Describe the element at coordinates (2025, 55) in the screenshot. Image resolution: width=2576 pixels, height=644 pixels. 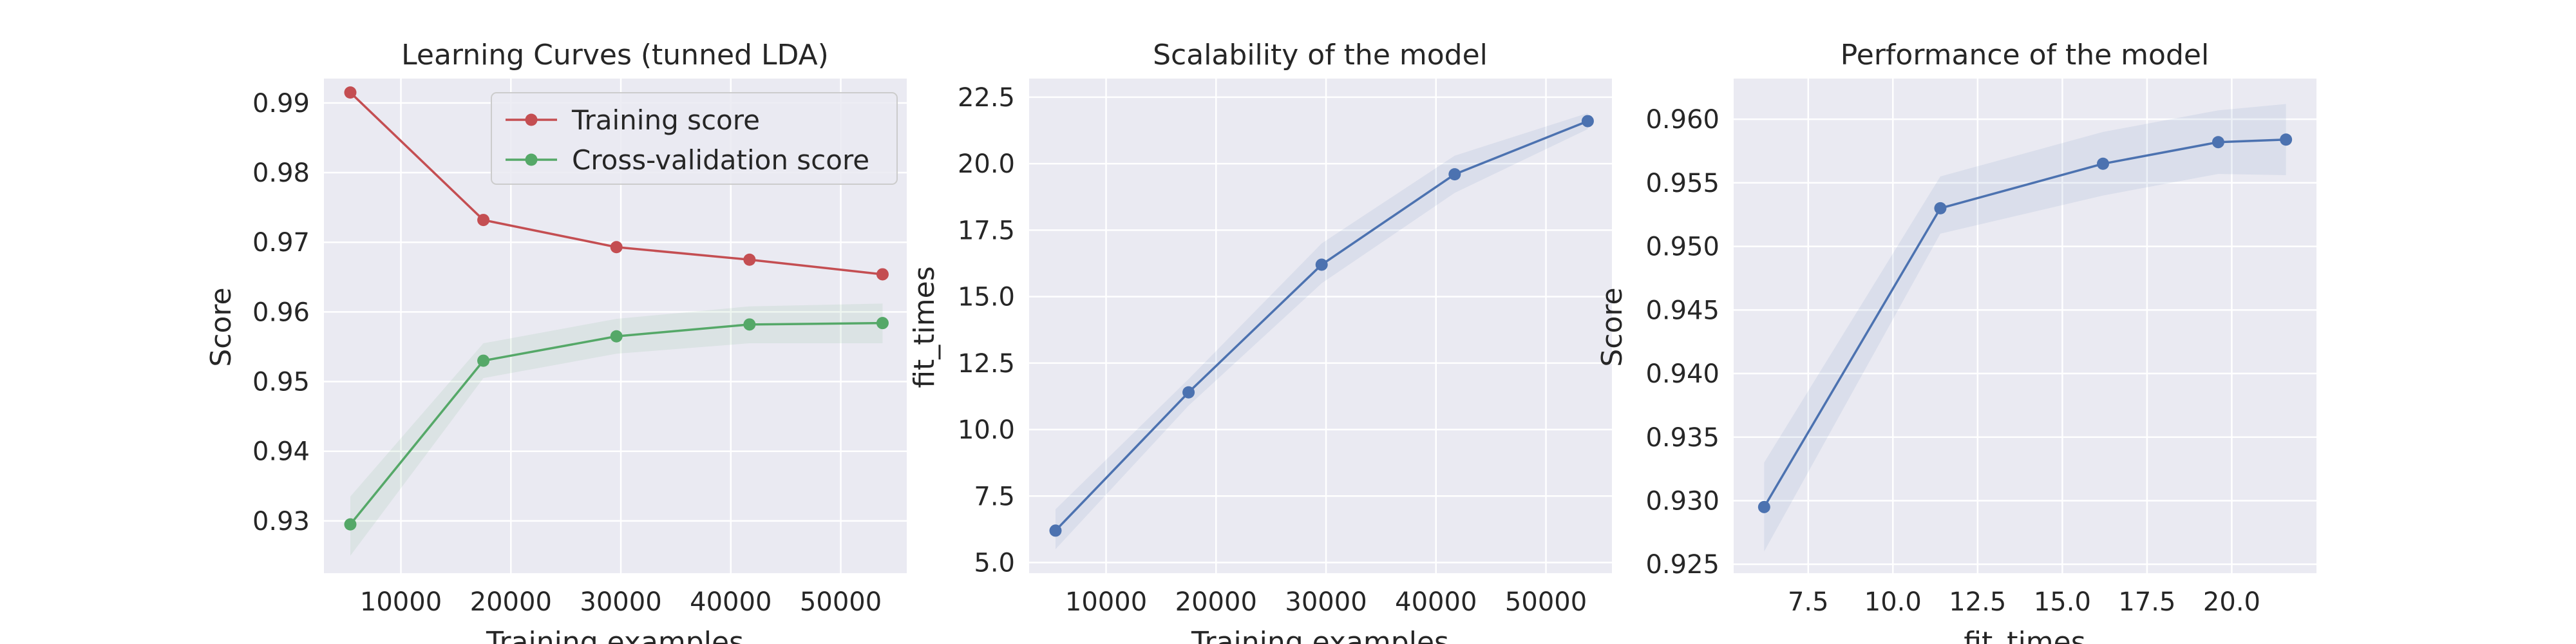
I see `chart-title: Performance of the model` at that location.